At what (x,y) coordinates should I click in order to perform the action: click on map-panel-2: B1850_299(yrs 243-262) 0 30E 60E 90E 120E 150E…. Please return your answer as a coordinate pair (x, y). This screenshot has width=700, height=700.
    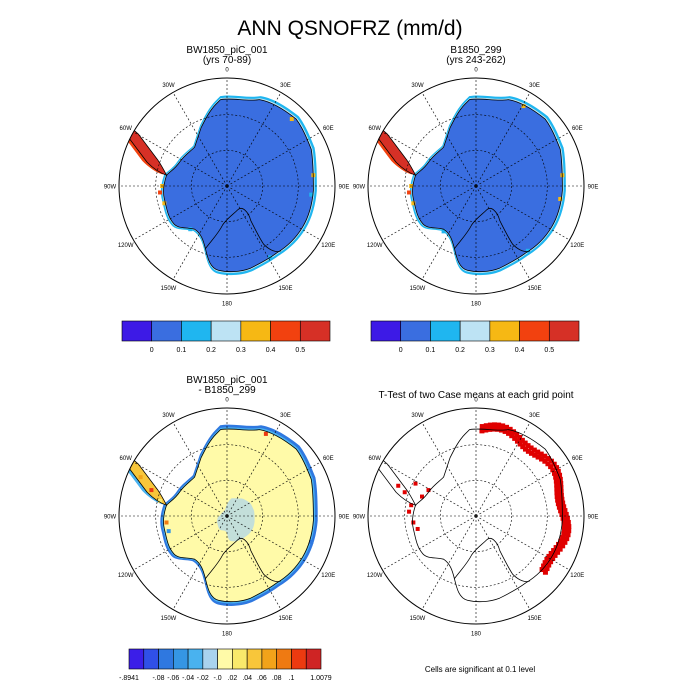
    Looking at the image, I should click on (476, 176).